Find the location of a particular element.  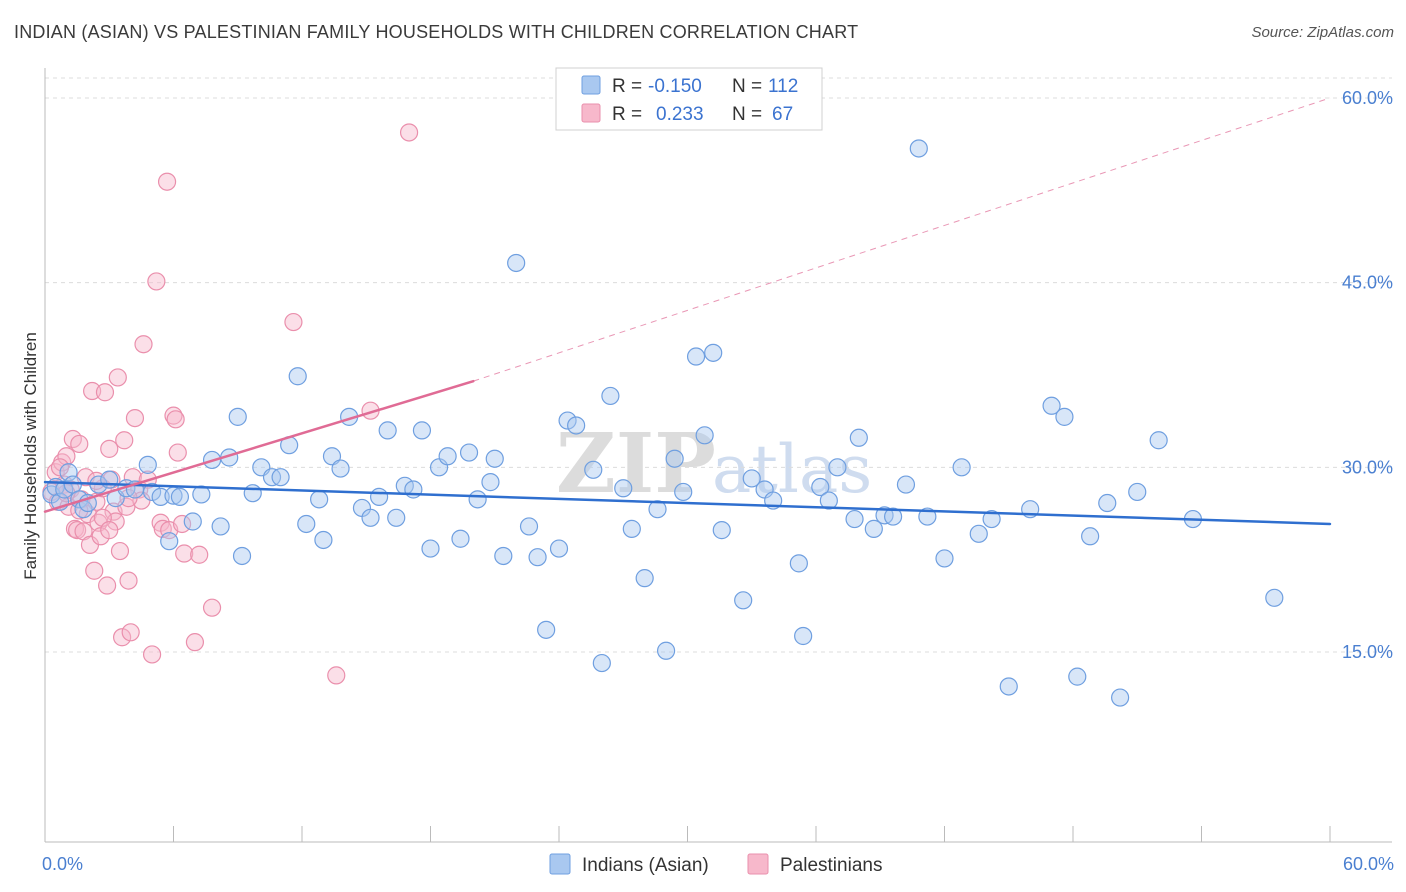

y-tick-label-60: 60.0% is located at coordinates (1367, 98).